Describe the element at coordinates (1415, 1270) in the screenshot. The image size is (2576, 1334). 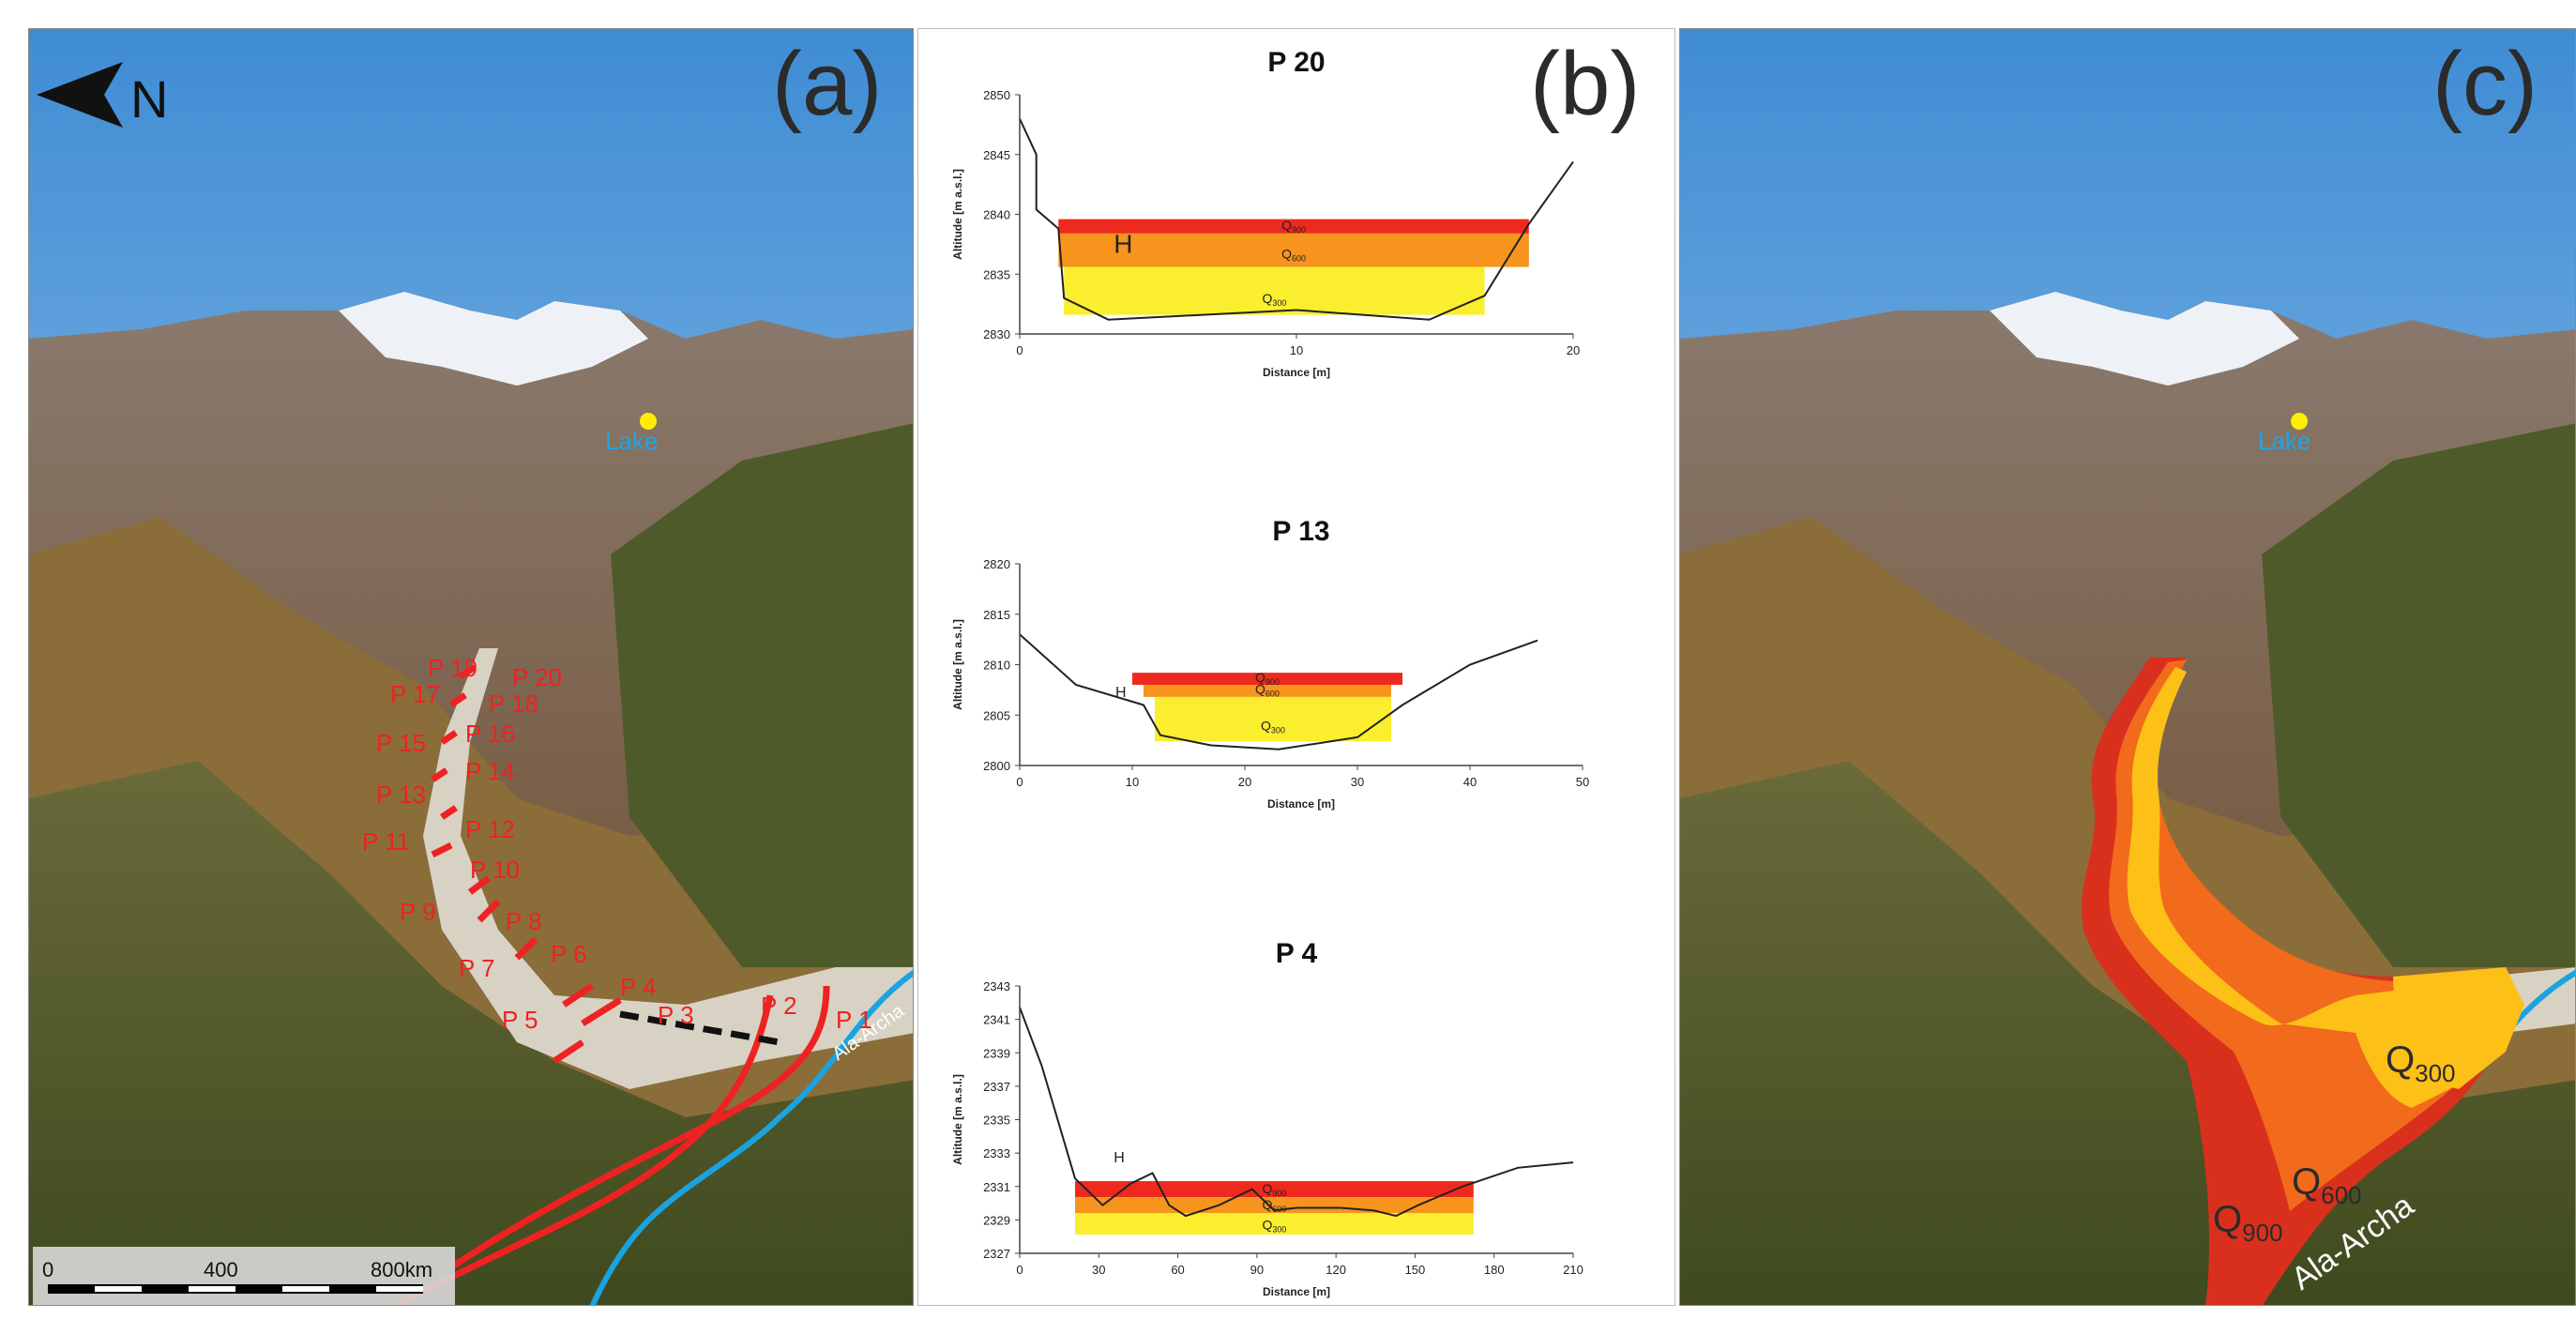
I see `x-tick-label: 150` at that location.